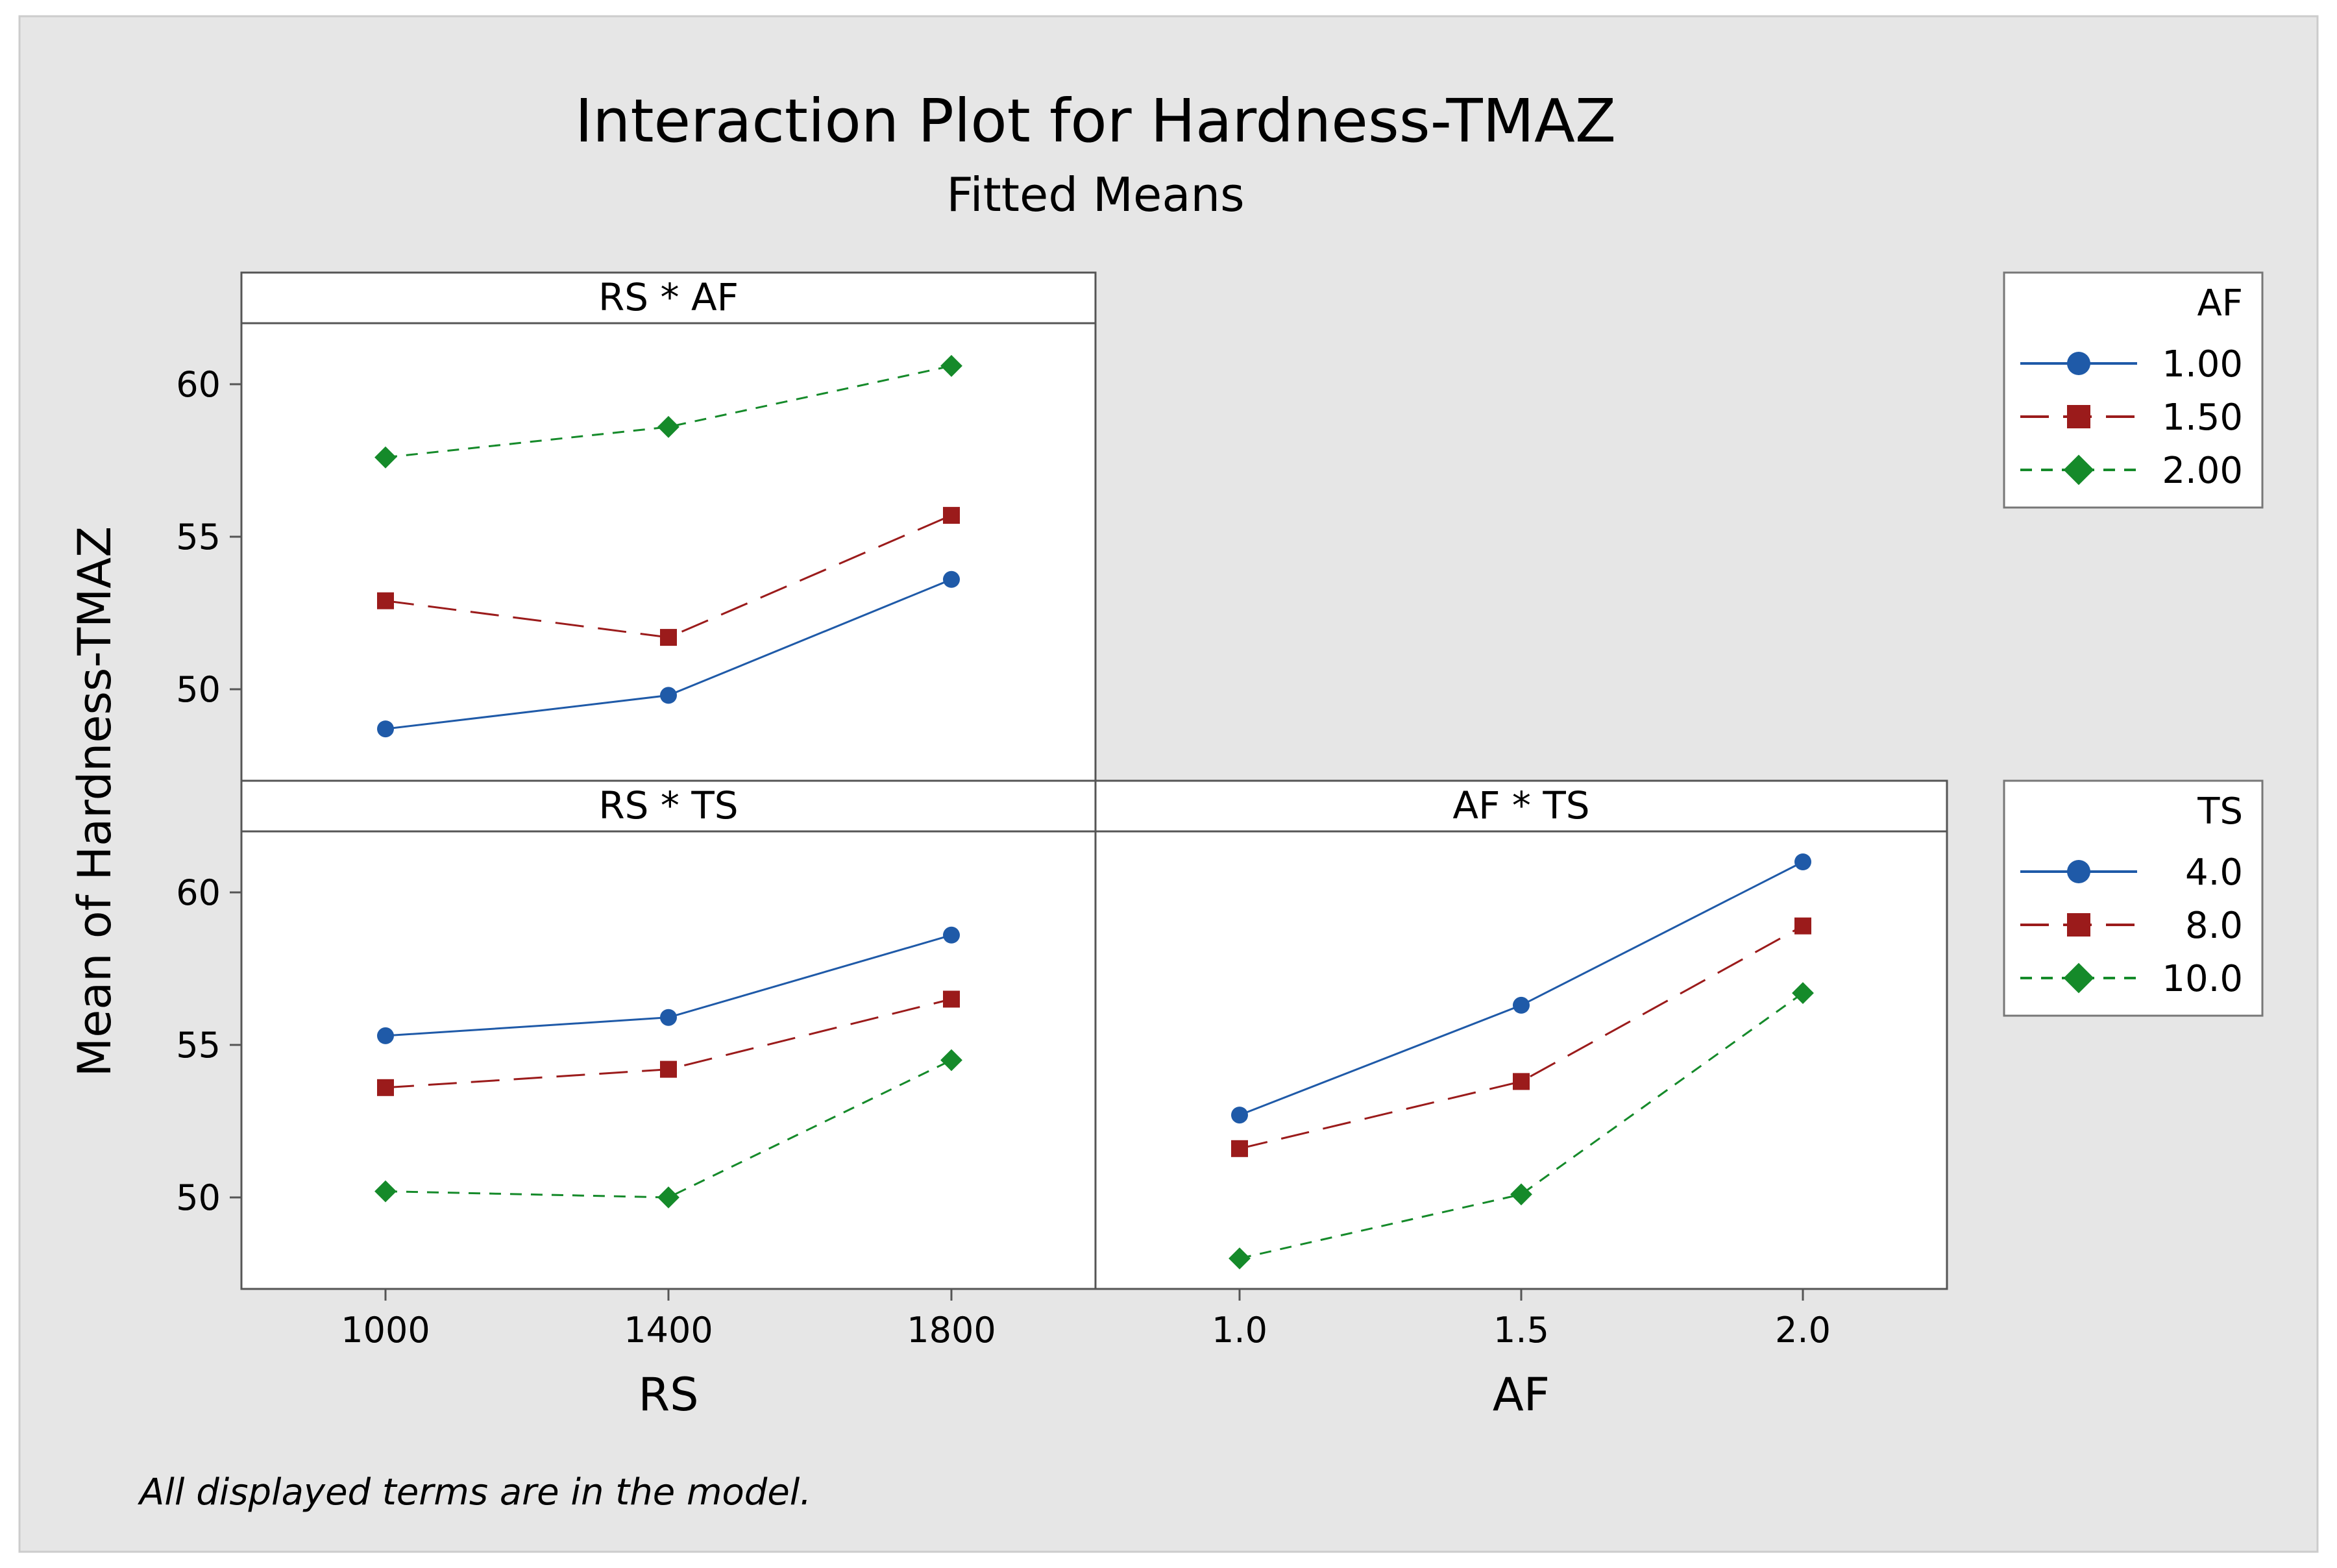  I want to click on chart-title: Interaction Plot for Hardness-TMAZ, so click(1096, 121).